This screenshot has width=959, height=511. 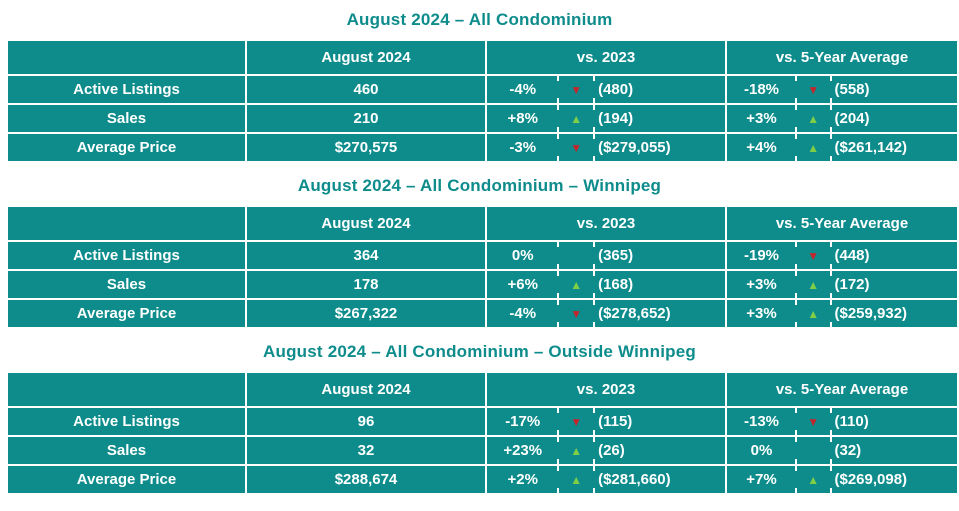 I want to click on vs-5yr-cell: -18% ▼ (558), so click(x=842, y=89).